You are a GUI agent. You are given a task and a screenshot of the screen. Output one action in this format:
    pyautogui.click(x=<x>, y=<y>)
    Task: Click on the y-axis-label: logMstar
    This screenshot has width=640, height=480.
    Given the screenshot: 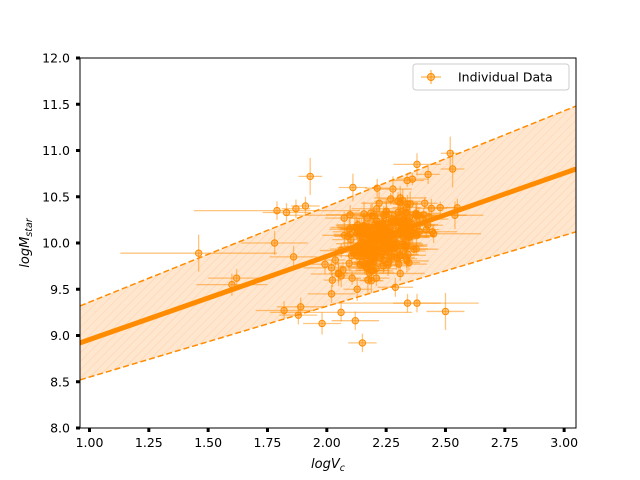 What is the action you would take?
    pyautogui.click(x=26, y=242)
    